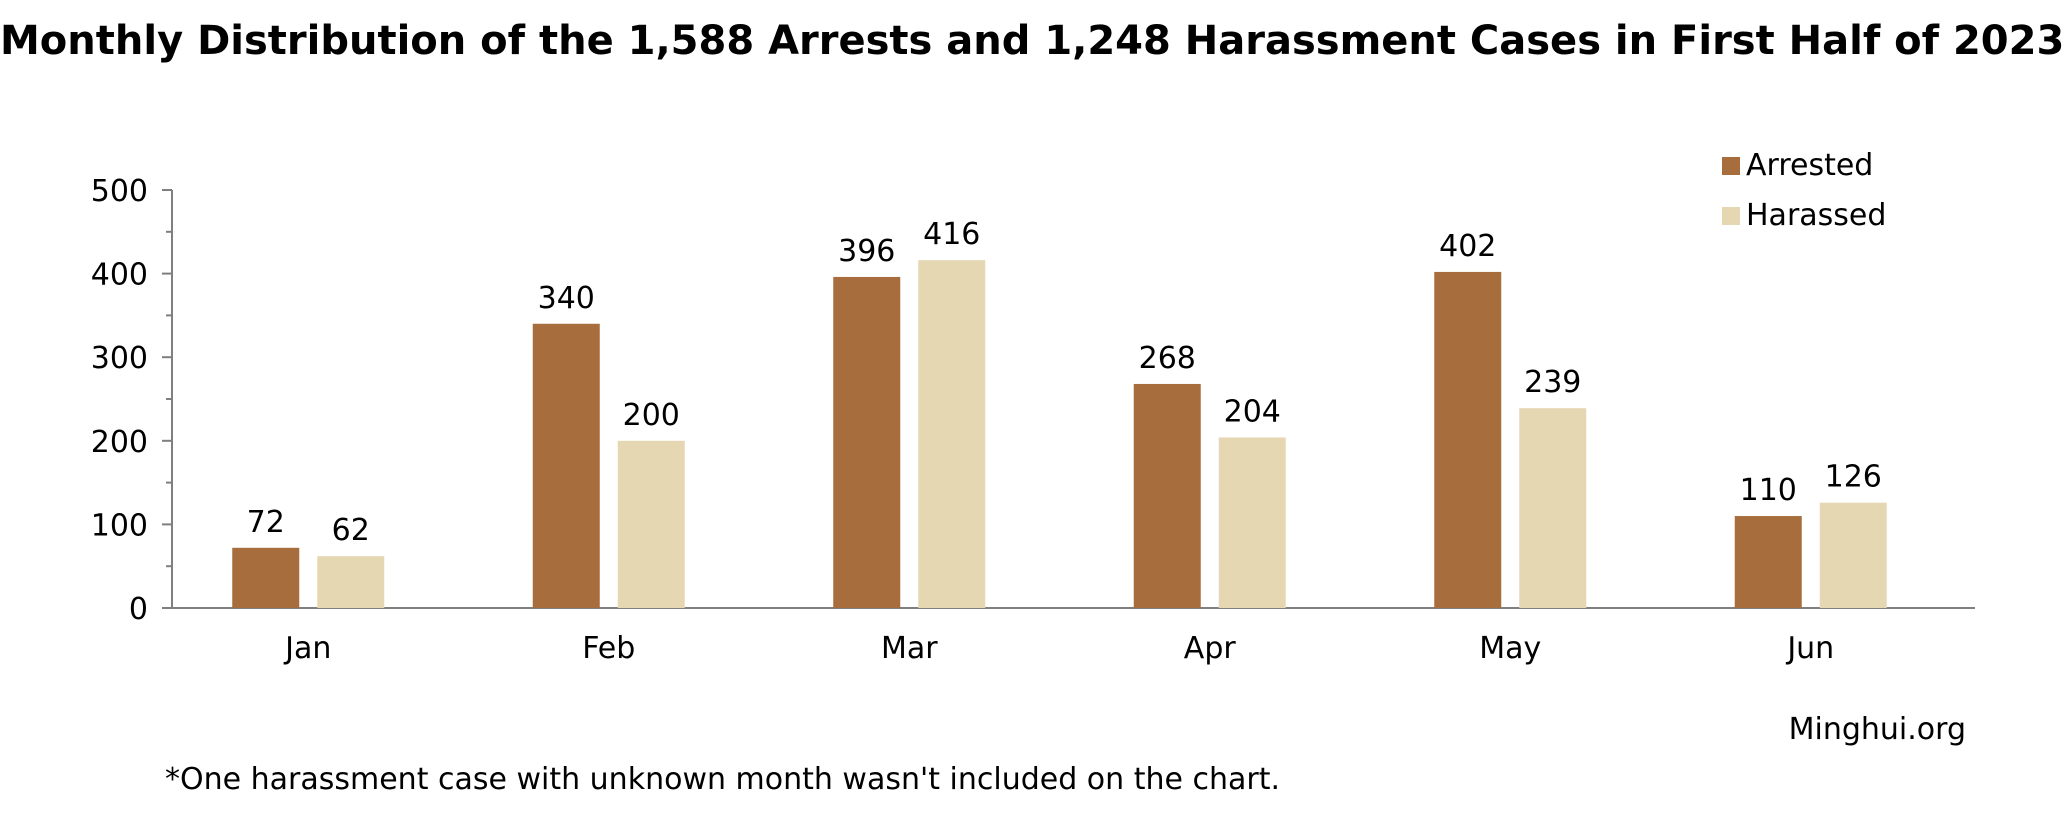 Image resolution: width=2064 pixels, height=822 pixels. Describe the element at coordinates (1210, 648) in the screenshot. I see `x-tick-label: Apr` at that location.